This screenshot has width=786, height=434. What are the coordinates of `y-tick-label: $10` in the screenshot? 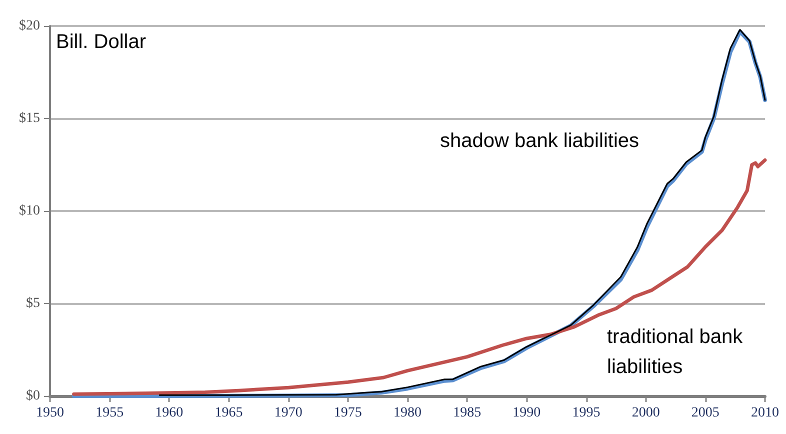 It's located at (29, 211).